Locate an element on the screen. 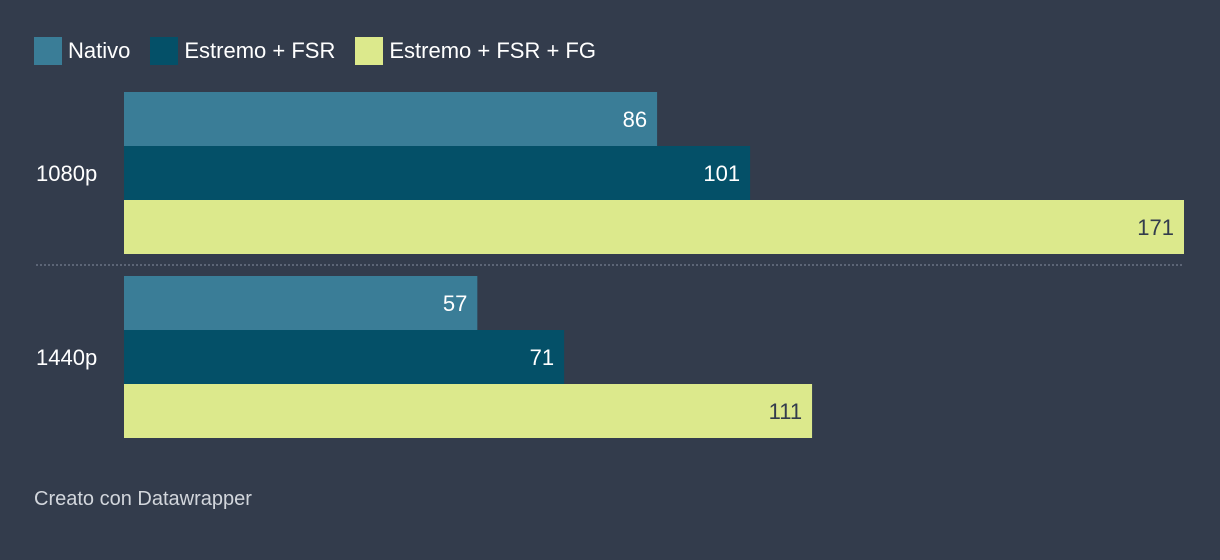 This screenshot has width=1220, height=560. legend-swatch-nativo is located at coordinates (48, 51).